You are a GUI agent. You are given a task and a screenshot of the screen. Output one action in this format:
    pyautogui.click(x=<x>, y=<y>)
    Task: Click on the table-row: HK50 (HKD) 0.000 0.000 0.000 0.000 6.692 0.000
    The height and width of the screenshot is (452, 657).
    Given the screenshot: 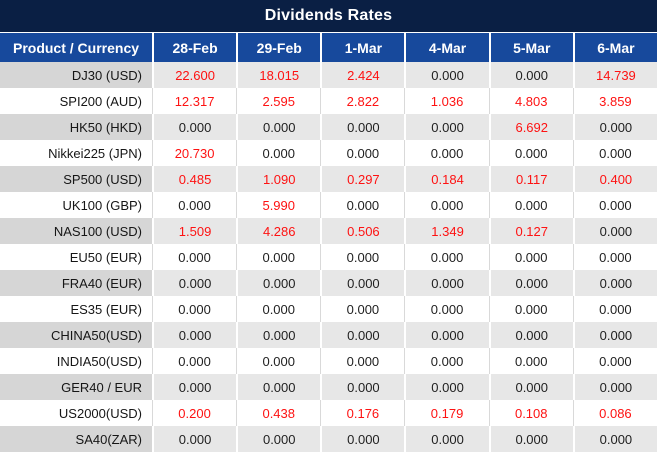 What is the action you would take?
    pyautogui.click(x=328, y=127)
    